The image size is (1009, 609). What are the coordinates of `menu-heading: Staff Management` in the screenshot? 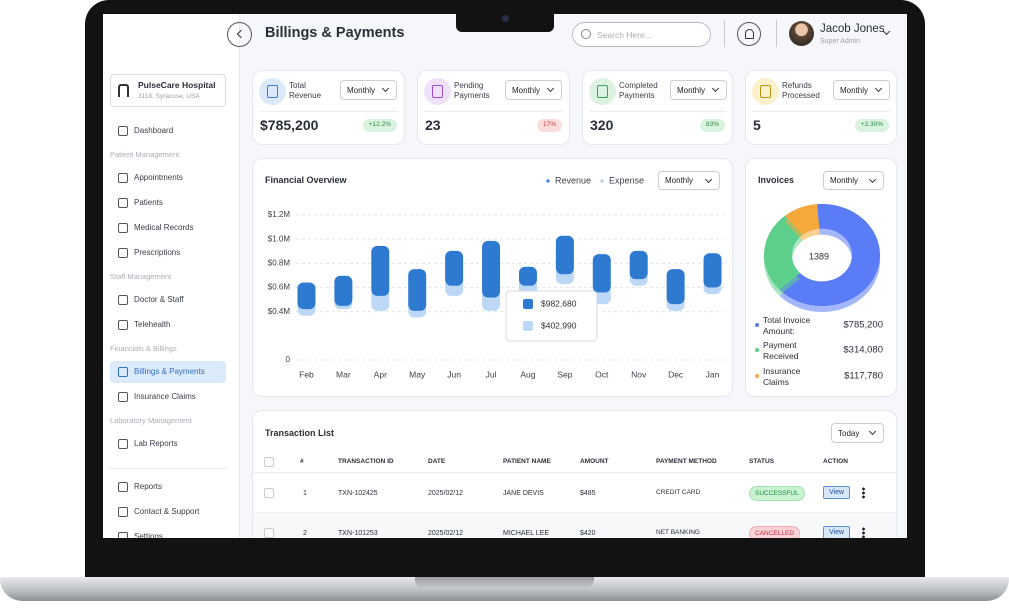 It's located at (141, 276).